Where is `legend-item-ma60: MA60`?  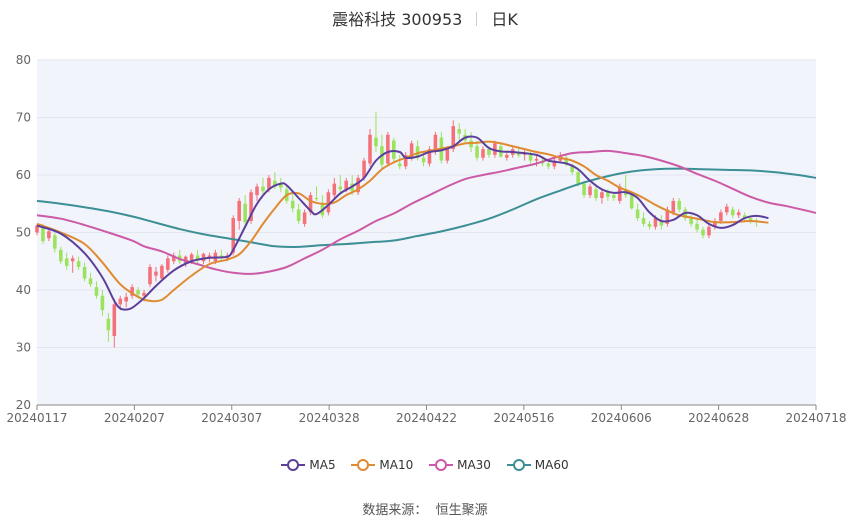
legend-item-ma60: MA60 is located at coordinates (537, 465).